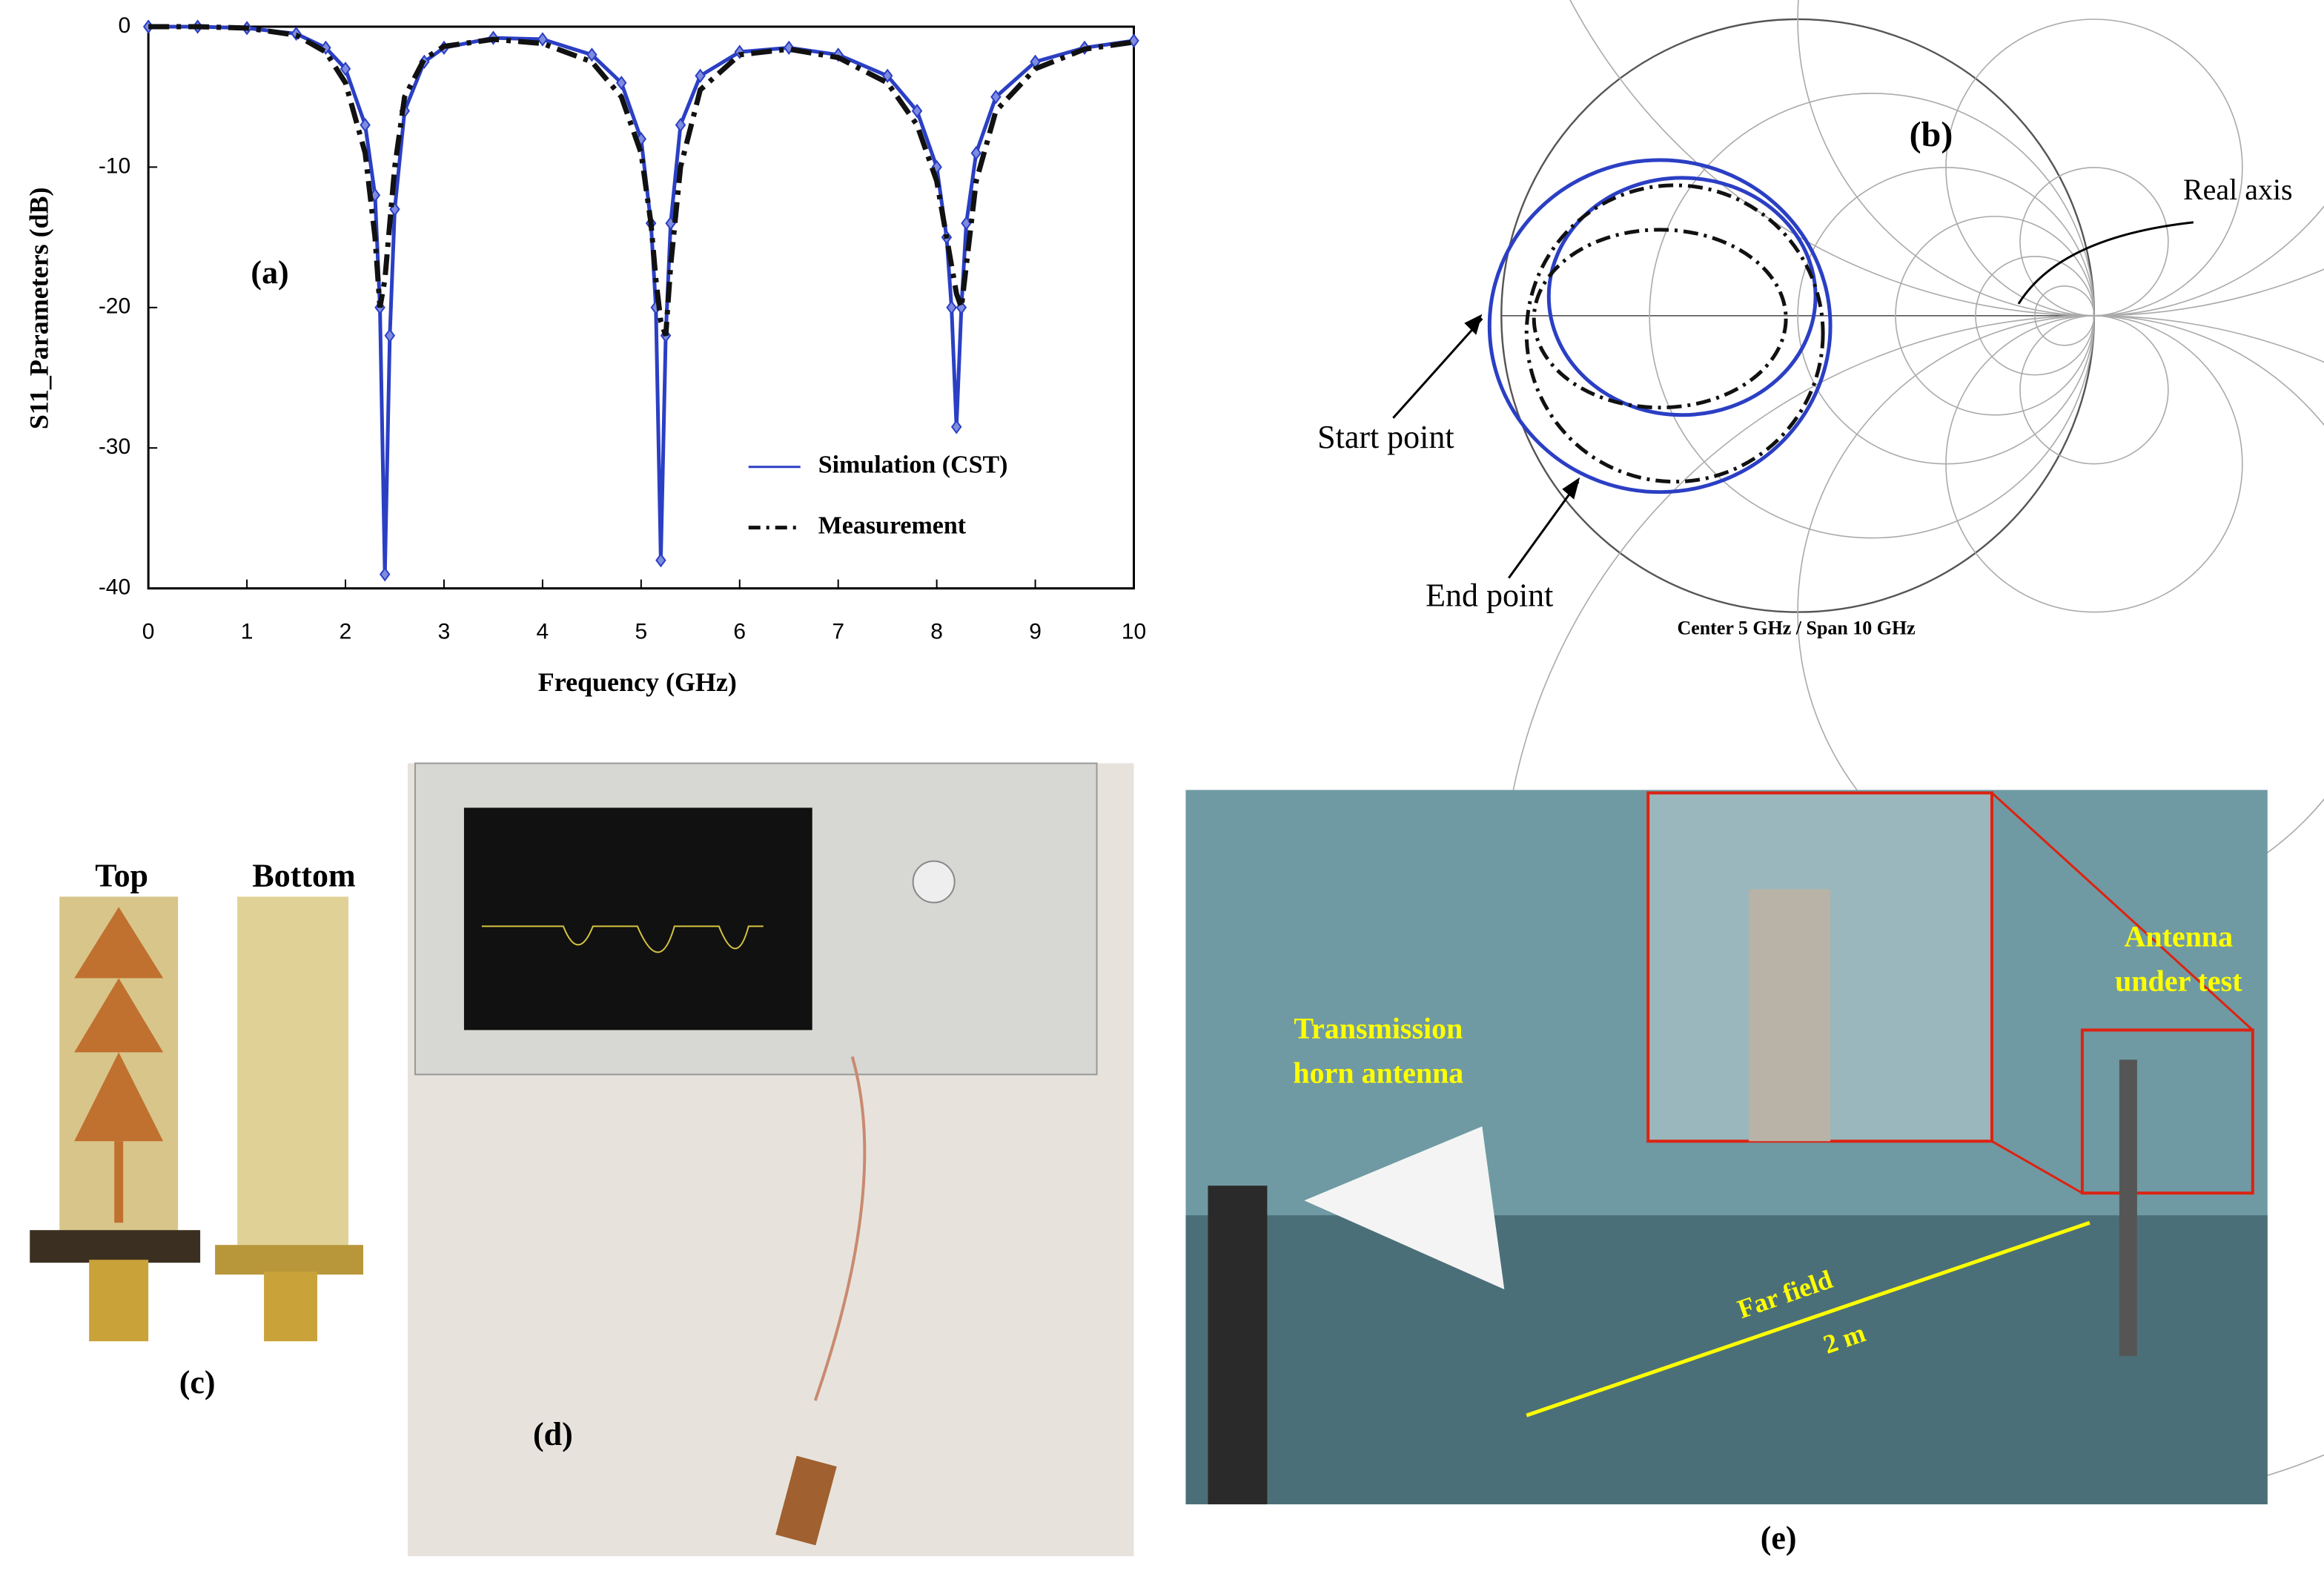 This screenshot has width=2324, height=1571. What do you see at coordinates (2179, 936) in the screenshot?
I see `annotation: Antenna` at bounding box center [2179, 936].